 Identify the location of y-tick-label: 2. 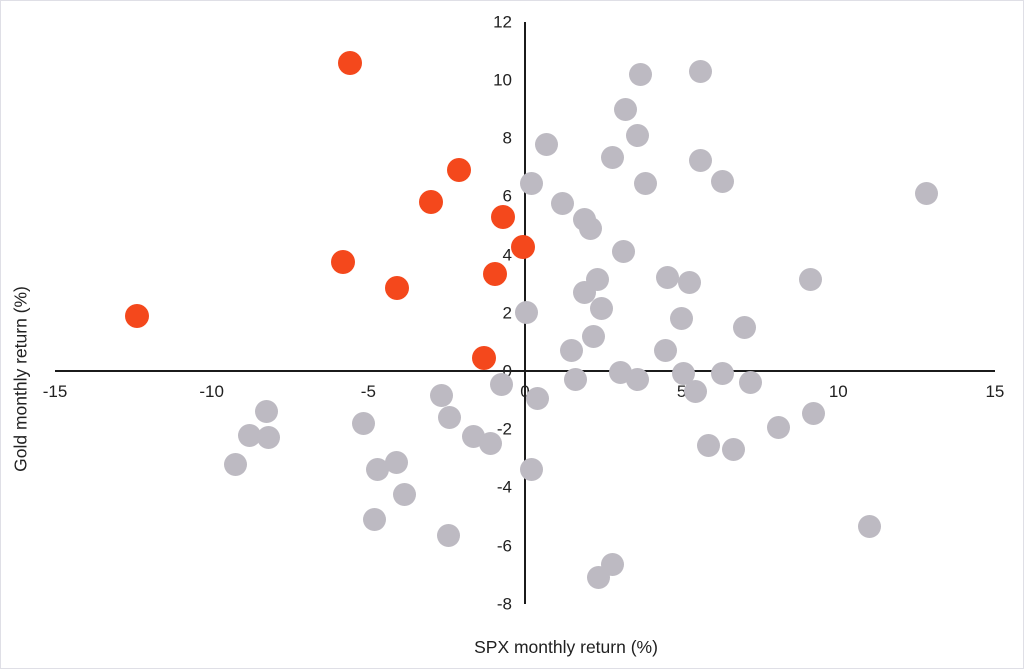
(507, 313).